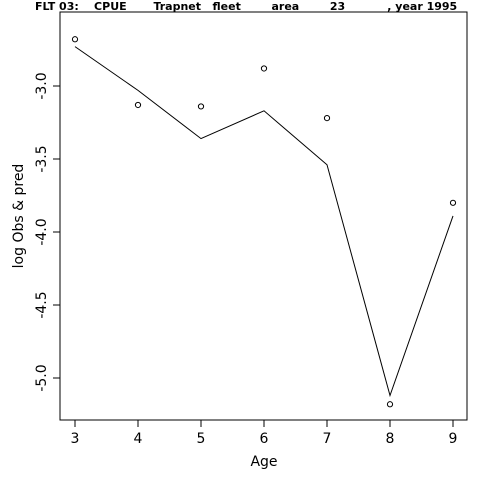 The image size is (480, 480). What do you see at coordinates (264, 439) in the screenshot?
I see `x-tick-label: 6` at bounding box center [264, 439].